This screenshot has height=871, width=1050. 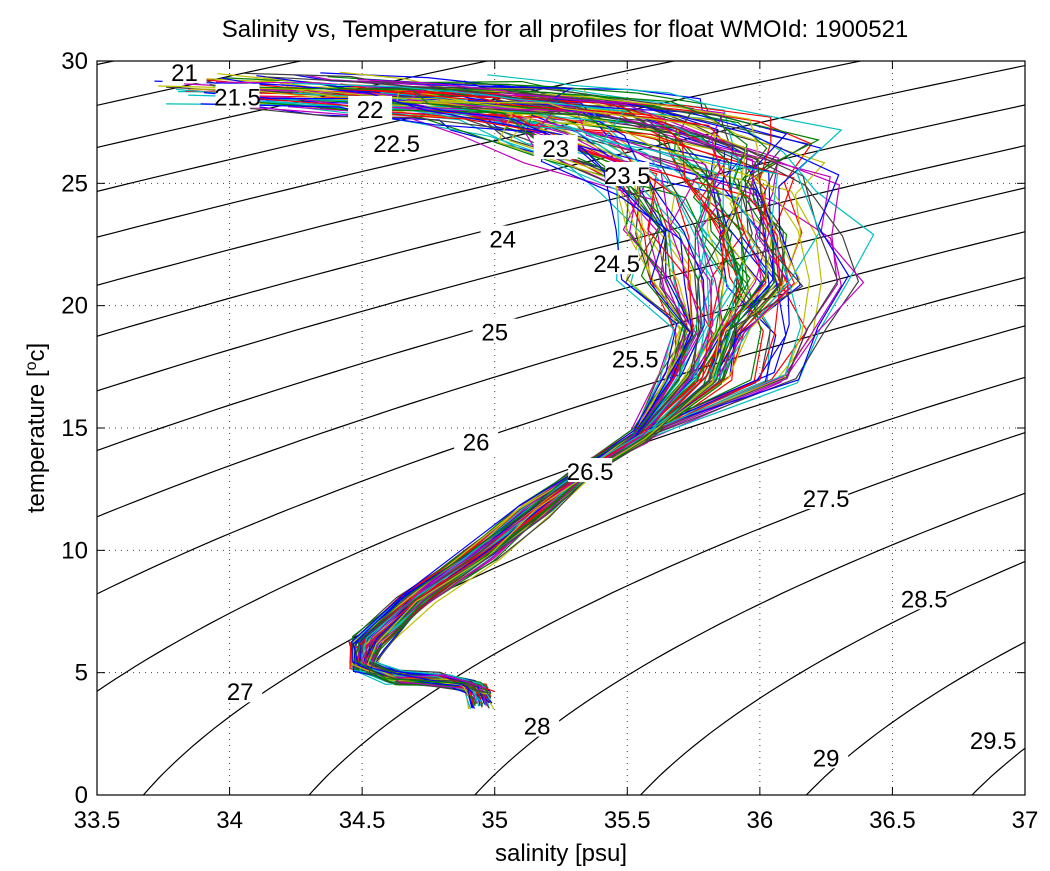 What do you see at coordinates (362, 820) in the screenshot?
I see `x-tick-label: 34.5` at bounding box center [362, 820].